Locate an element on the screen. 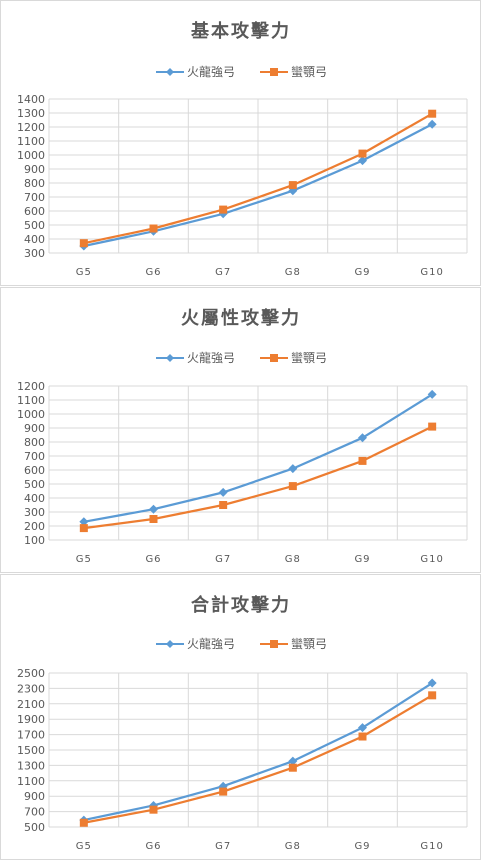  y-tick-label: 1900 is located at coordinates (31, 719).